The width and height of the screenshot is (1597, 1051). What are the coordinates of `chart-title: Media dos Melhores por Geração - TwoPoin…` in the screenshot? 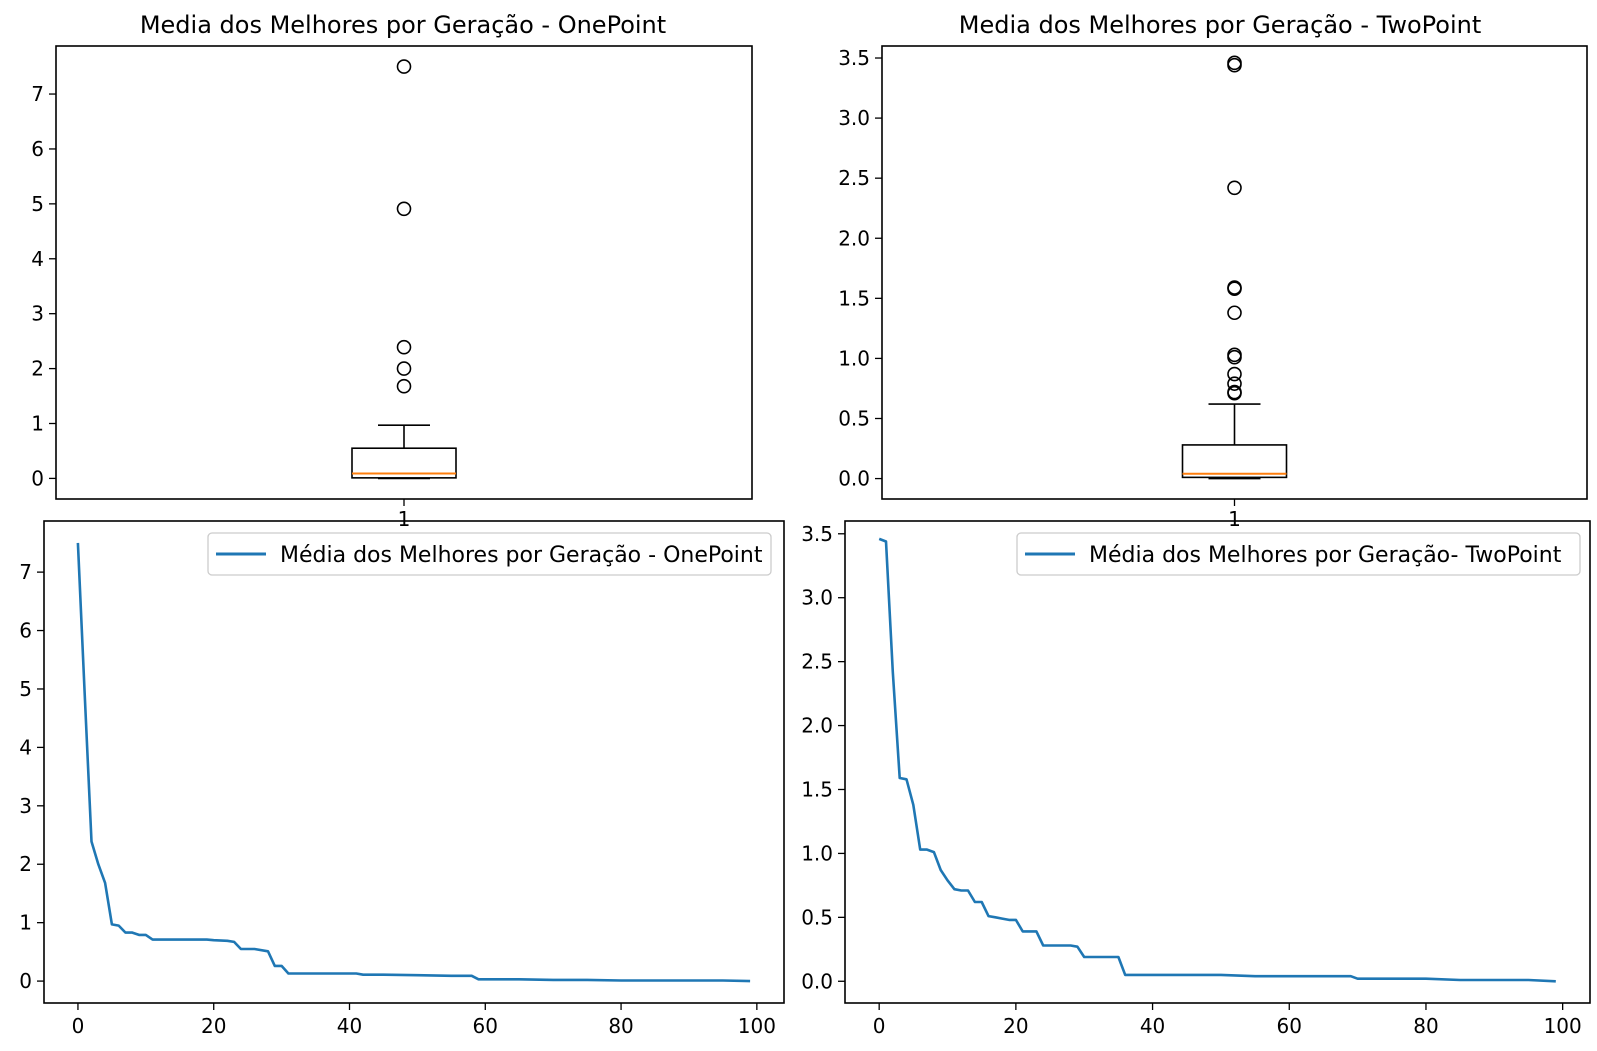 It's located at (1220, 25).